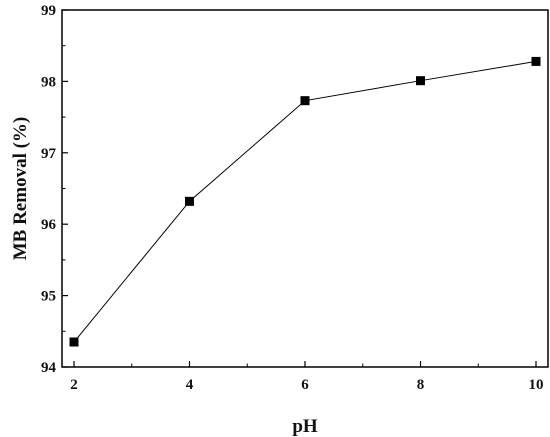 This screenshot has height=437, width=550. Describe the element at coordinates (536, 385) in the screenshot. I see `x-tick-label: 10` at that location.